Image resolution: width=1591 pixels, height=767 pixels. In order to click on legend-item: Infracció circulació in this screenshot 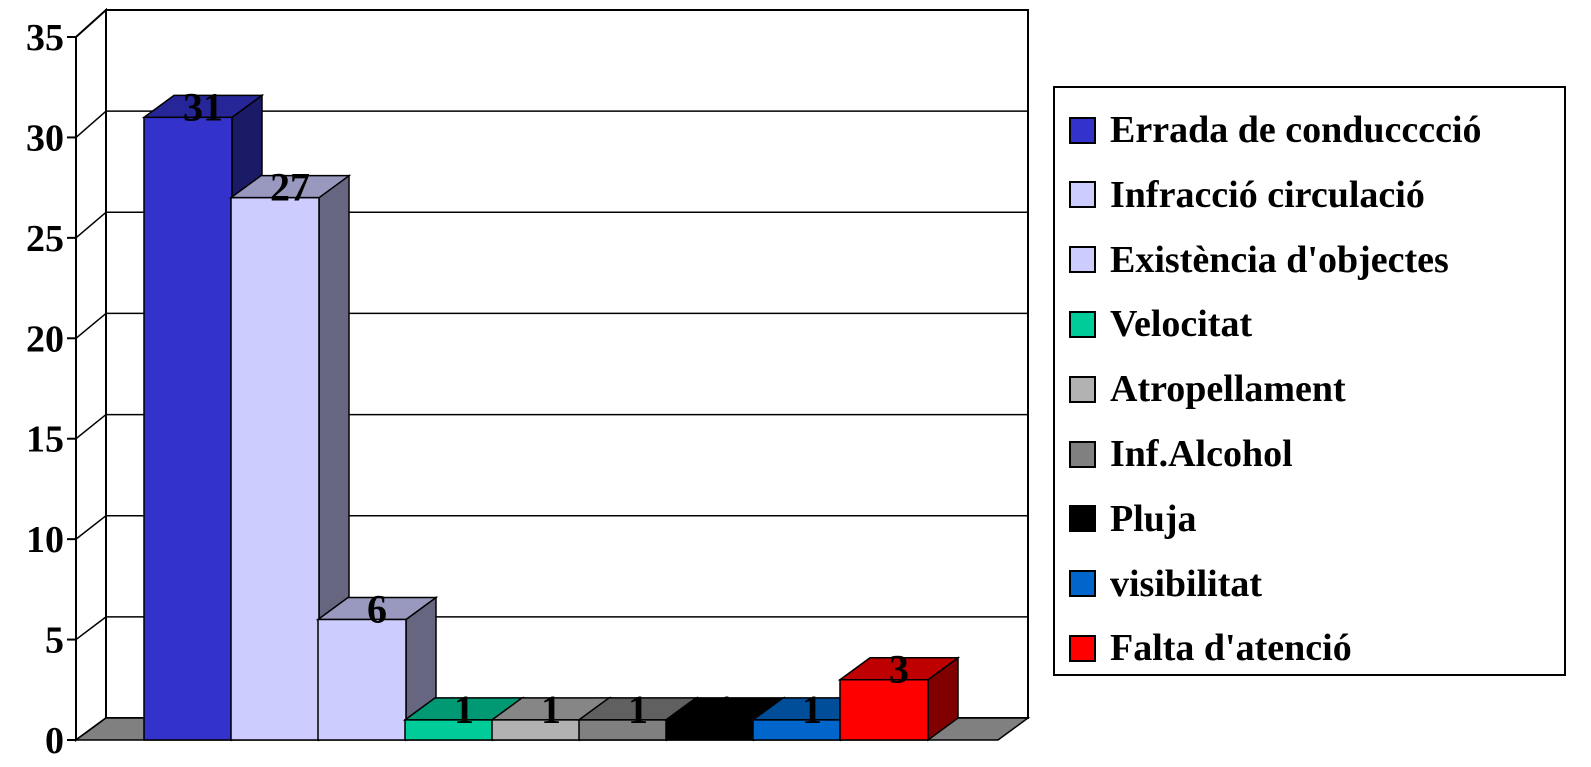, I will do `click(1247, 195)`.